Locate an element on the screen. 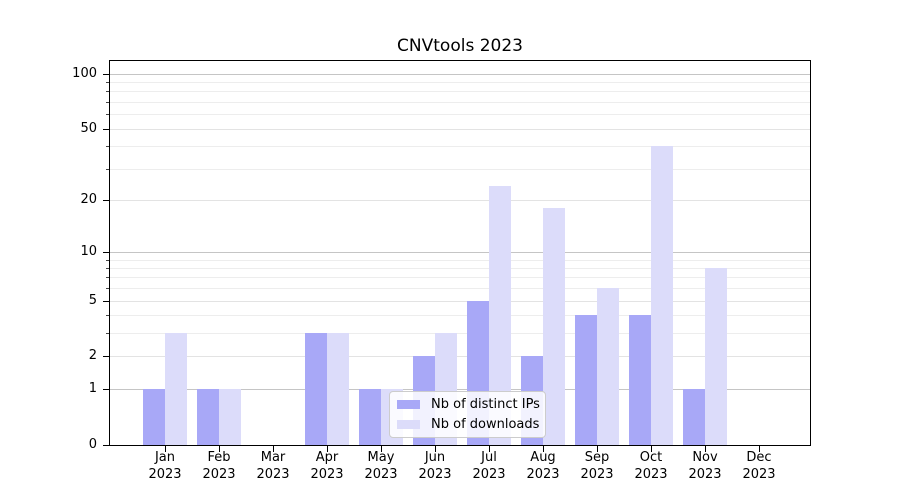 The image size is (900, 500). bar-distinct-ips-oct is located at coordinates (640, 380).